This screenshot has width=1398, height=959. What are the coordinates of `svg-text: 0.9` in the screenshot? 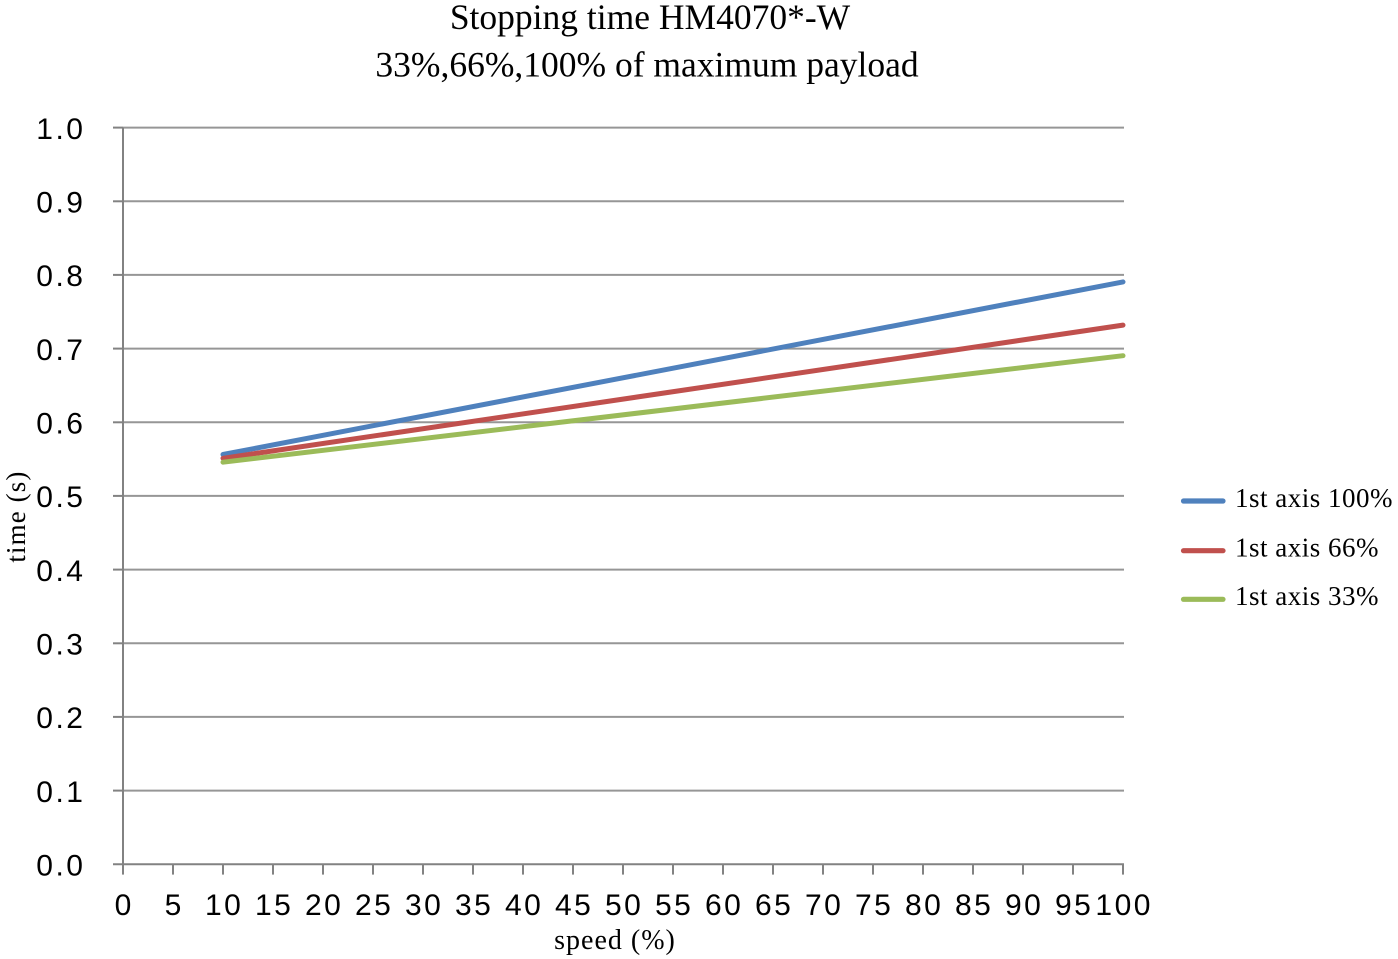 It's located at (60, 203).